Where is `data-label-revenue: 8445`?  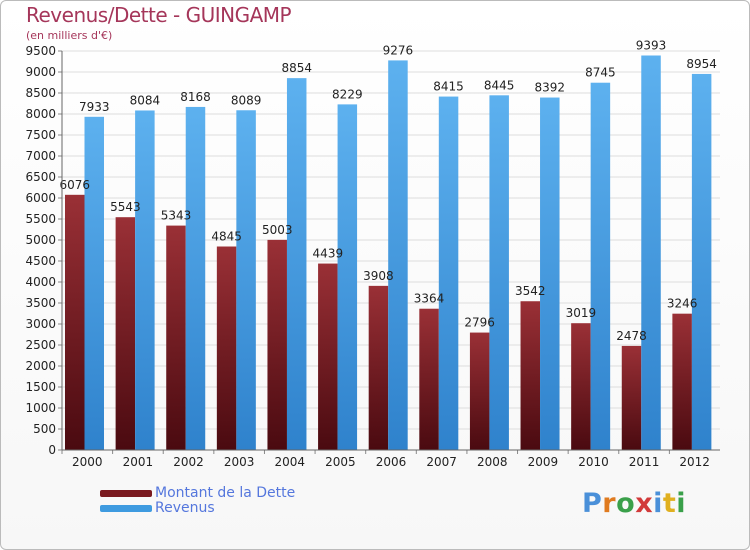 data-label-revenue: 8445 is located at coordinates (499, 85).